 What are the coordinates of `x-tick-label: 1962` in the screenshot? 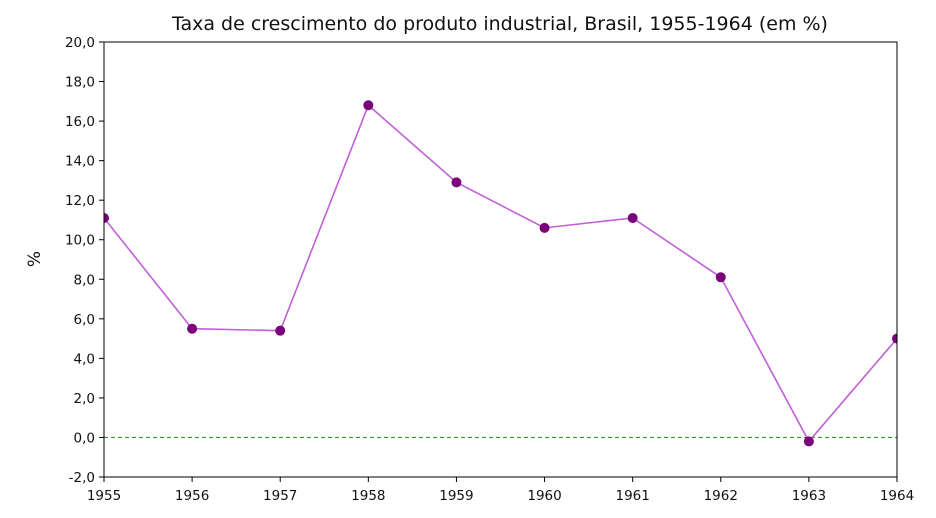 It's located at (721, 496).